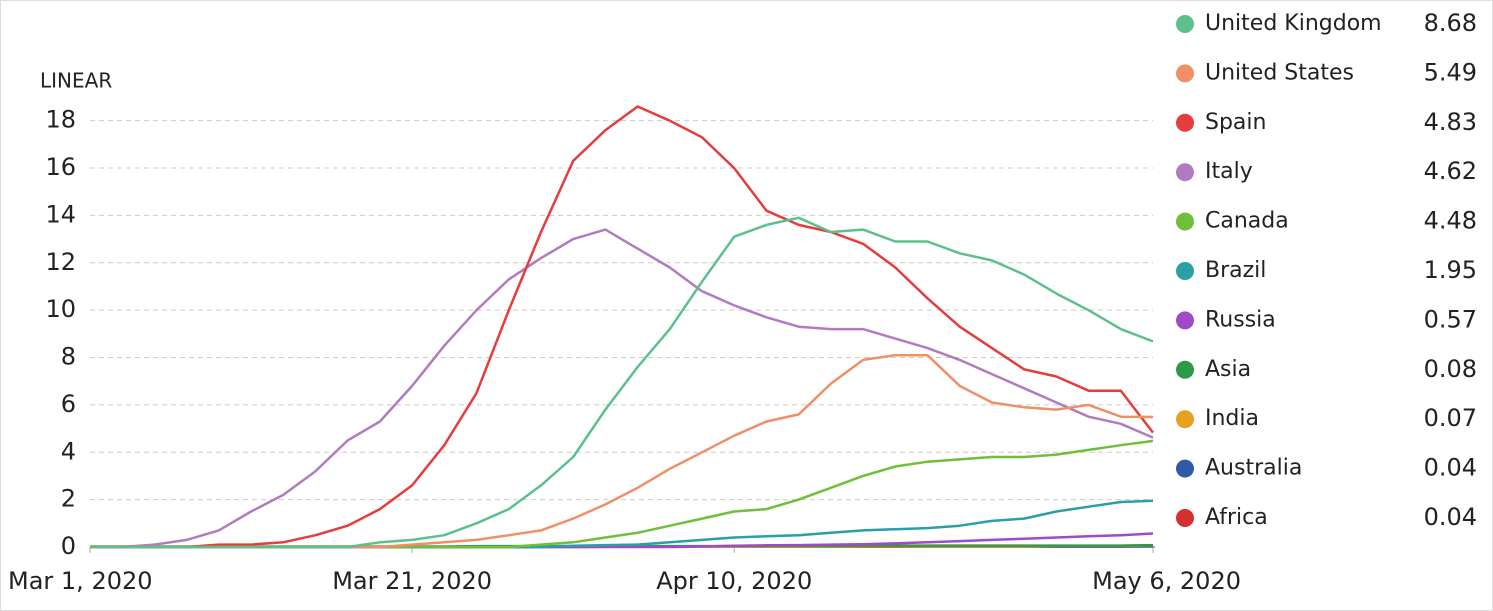  Describe the element at coordinates (1450, 72) in the screenshot. I see `legend-value: 5.49` at that location.